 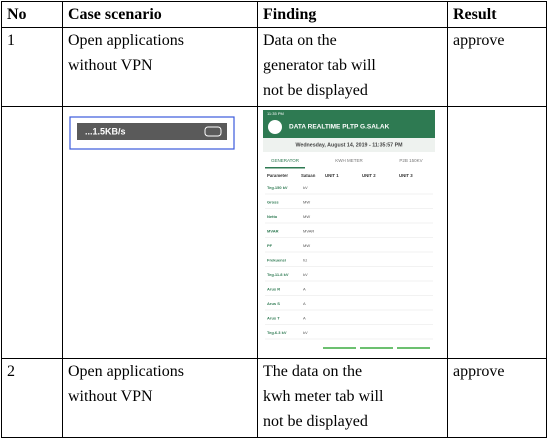 I want to click on column-label: UNIT 1, so click(x=332, y=175).